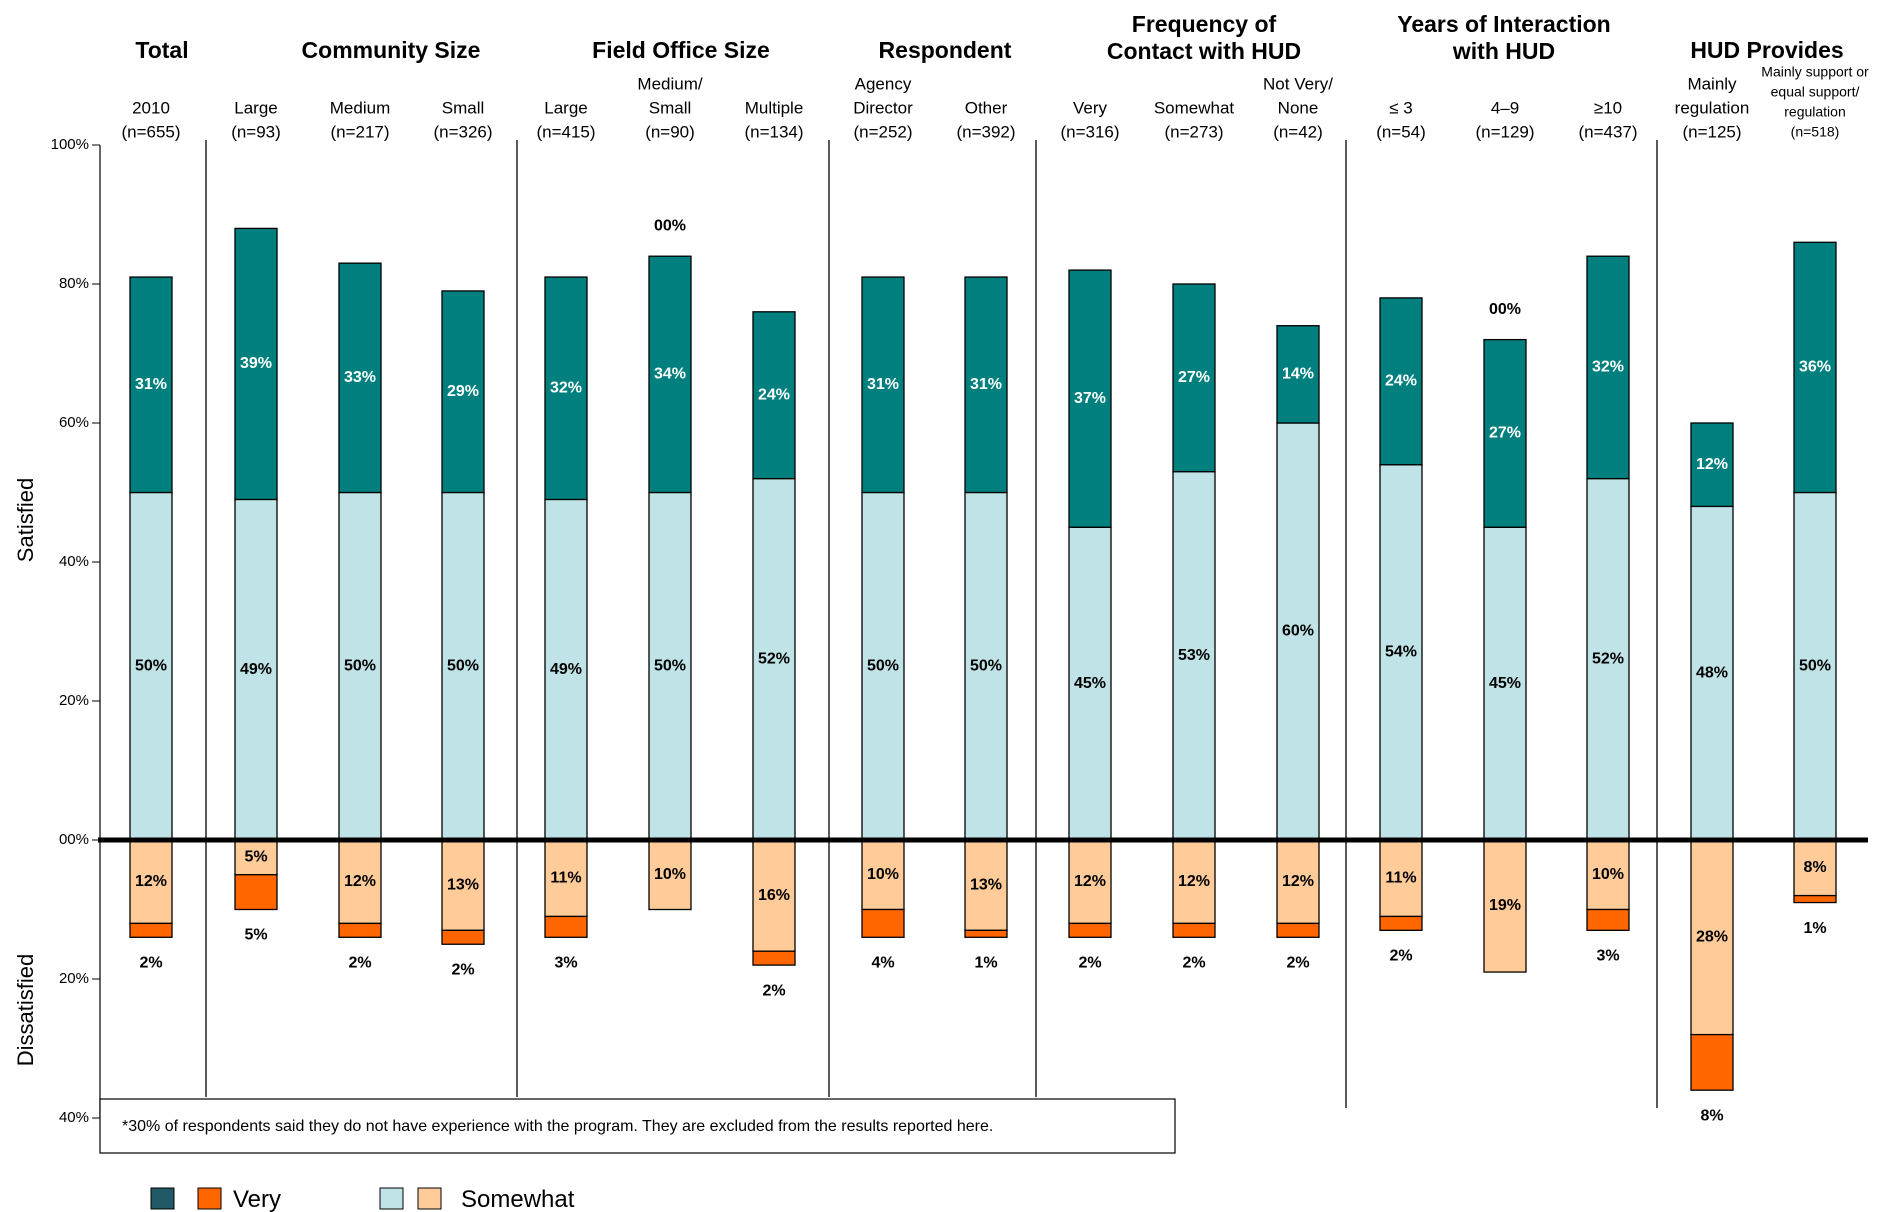  What do you see at coordinates (1814, 867) in the screenshot?
I see `label-somewhat-dissatisfied: 8%` at bounding box center [1814, 867].